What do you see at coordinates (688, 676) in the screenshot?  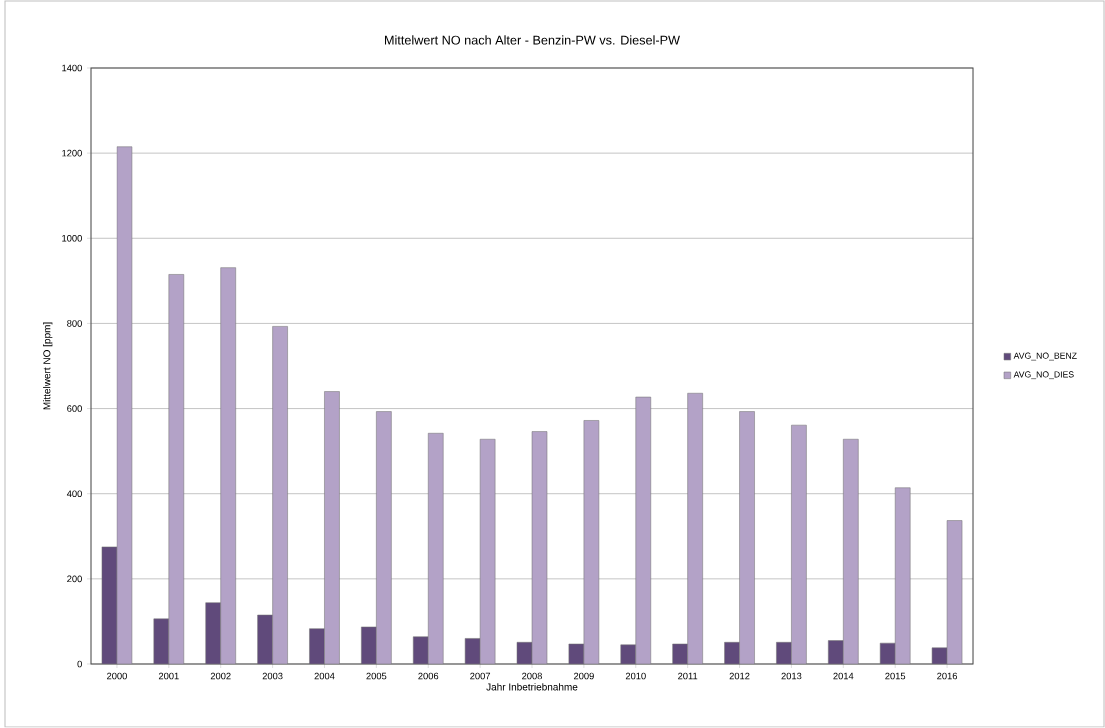 I see `x-tick-label: 2011` at bounding box center [688, 676].